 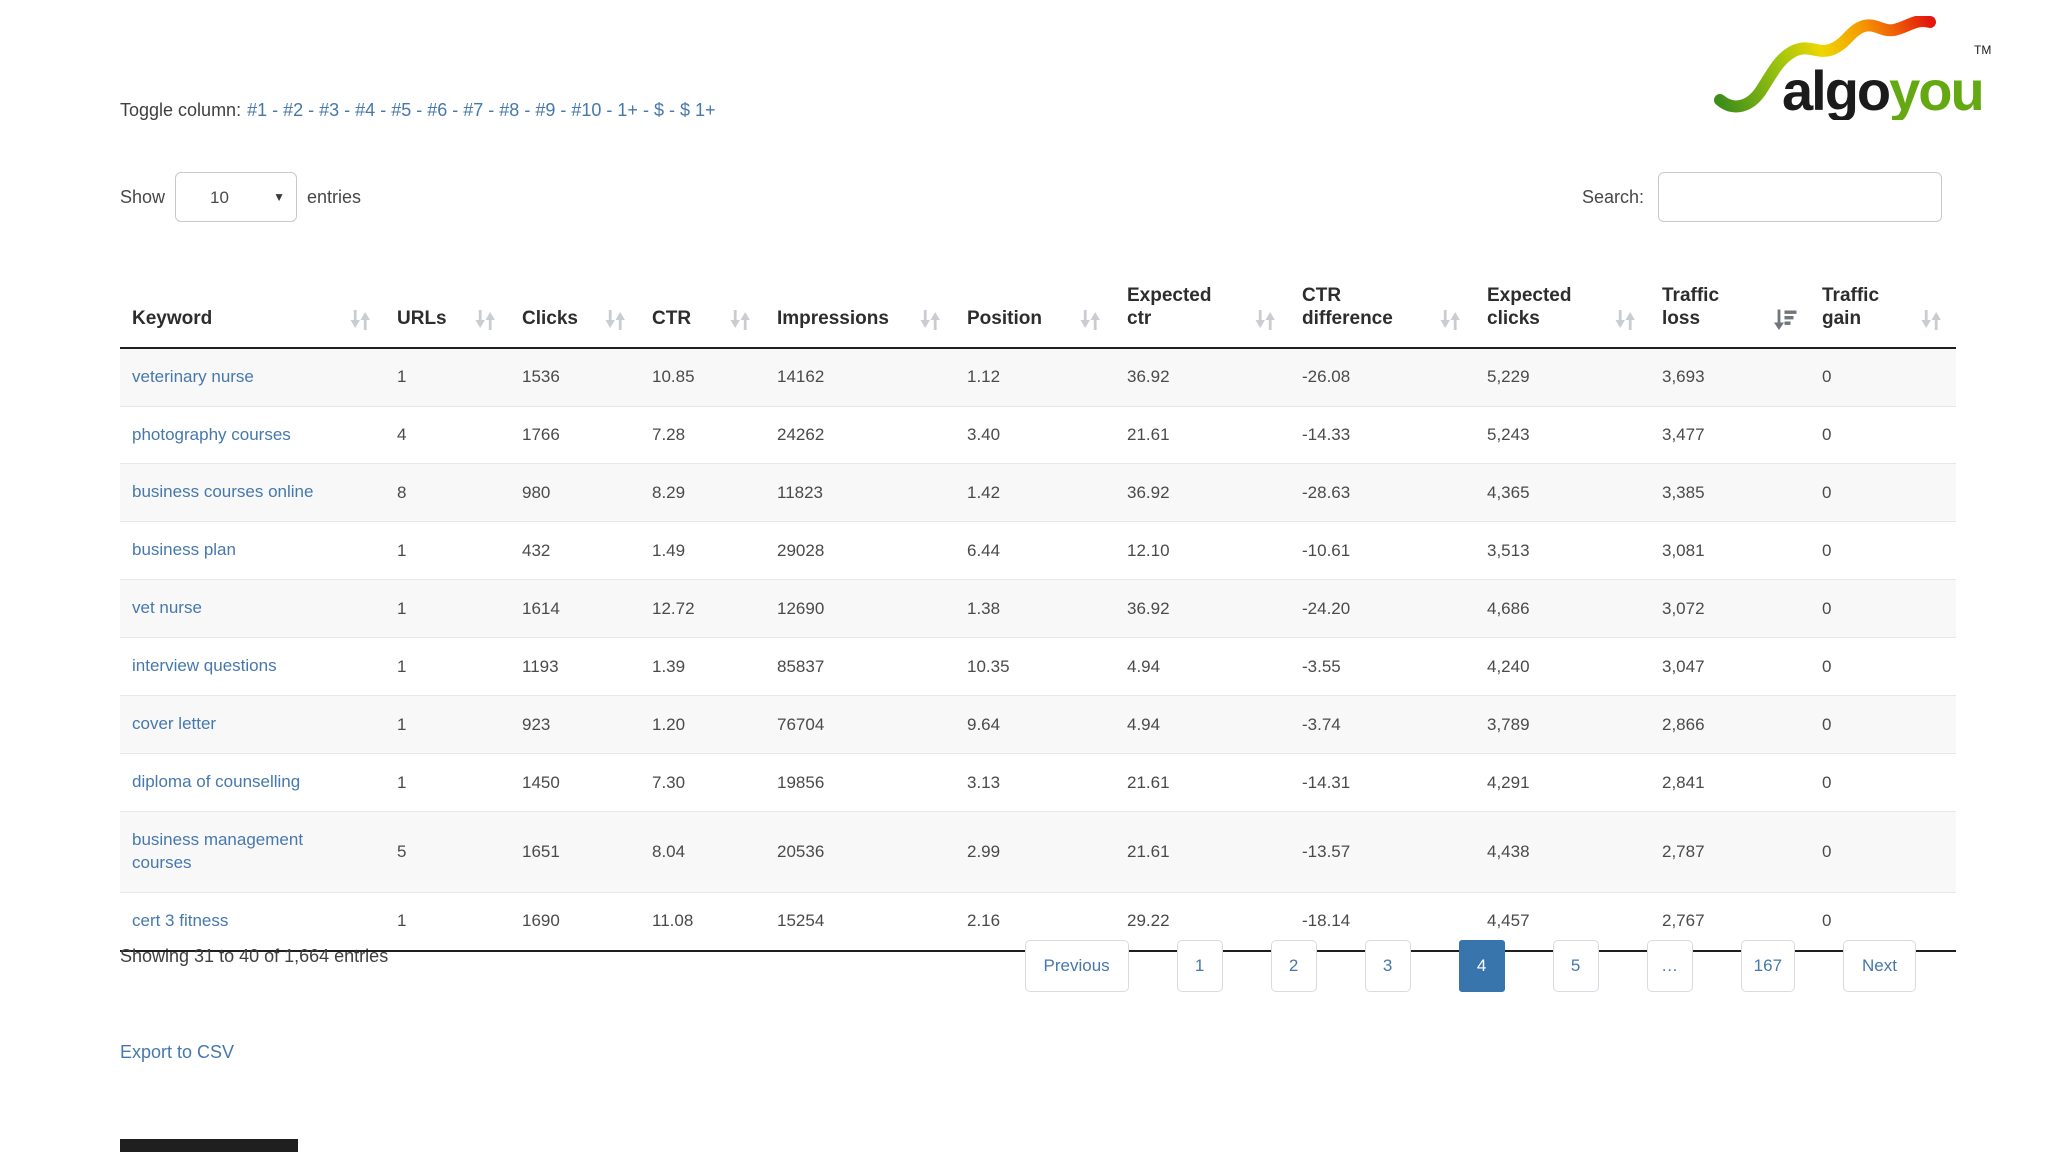 I want to click on keyword-link: business management courses, so click(x=218, y=851).